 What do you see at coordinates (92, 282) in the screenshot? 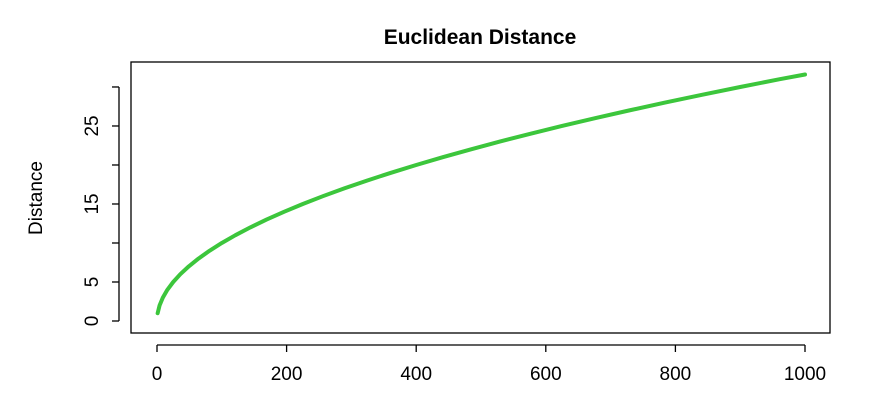
I see `y-tick-label: 5` at bounding box center [92, 282].